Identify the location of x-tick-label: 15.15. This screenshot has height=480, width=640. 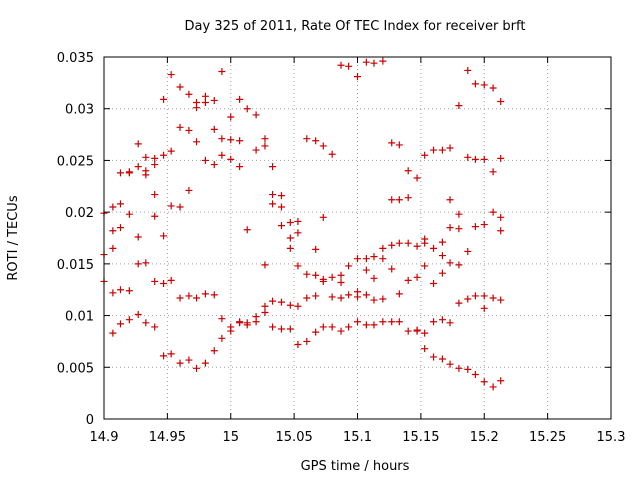
(420, 437).